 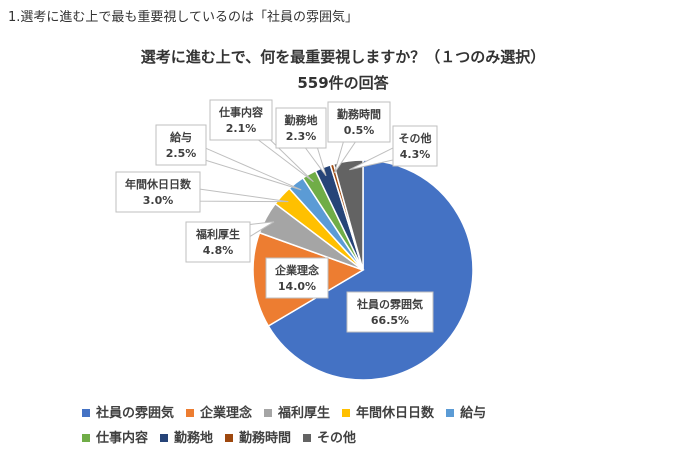 I want to click on legend-item-6: 仕事内容, so click(x=115, y=436).